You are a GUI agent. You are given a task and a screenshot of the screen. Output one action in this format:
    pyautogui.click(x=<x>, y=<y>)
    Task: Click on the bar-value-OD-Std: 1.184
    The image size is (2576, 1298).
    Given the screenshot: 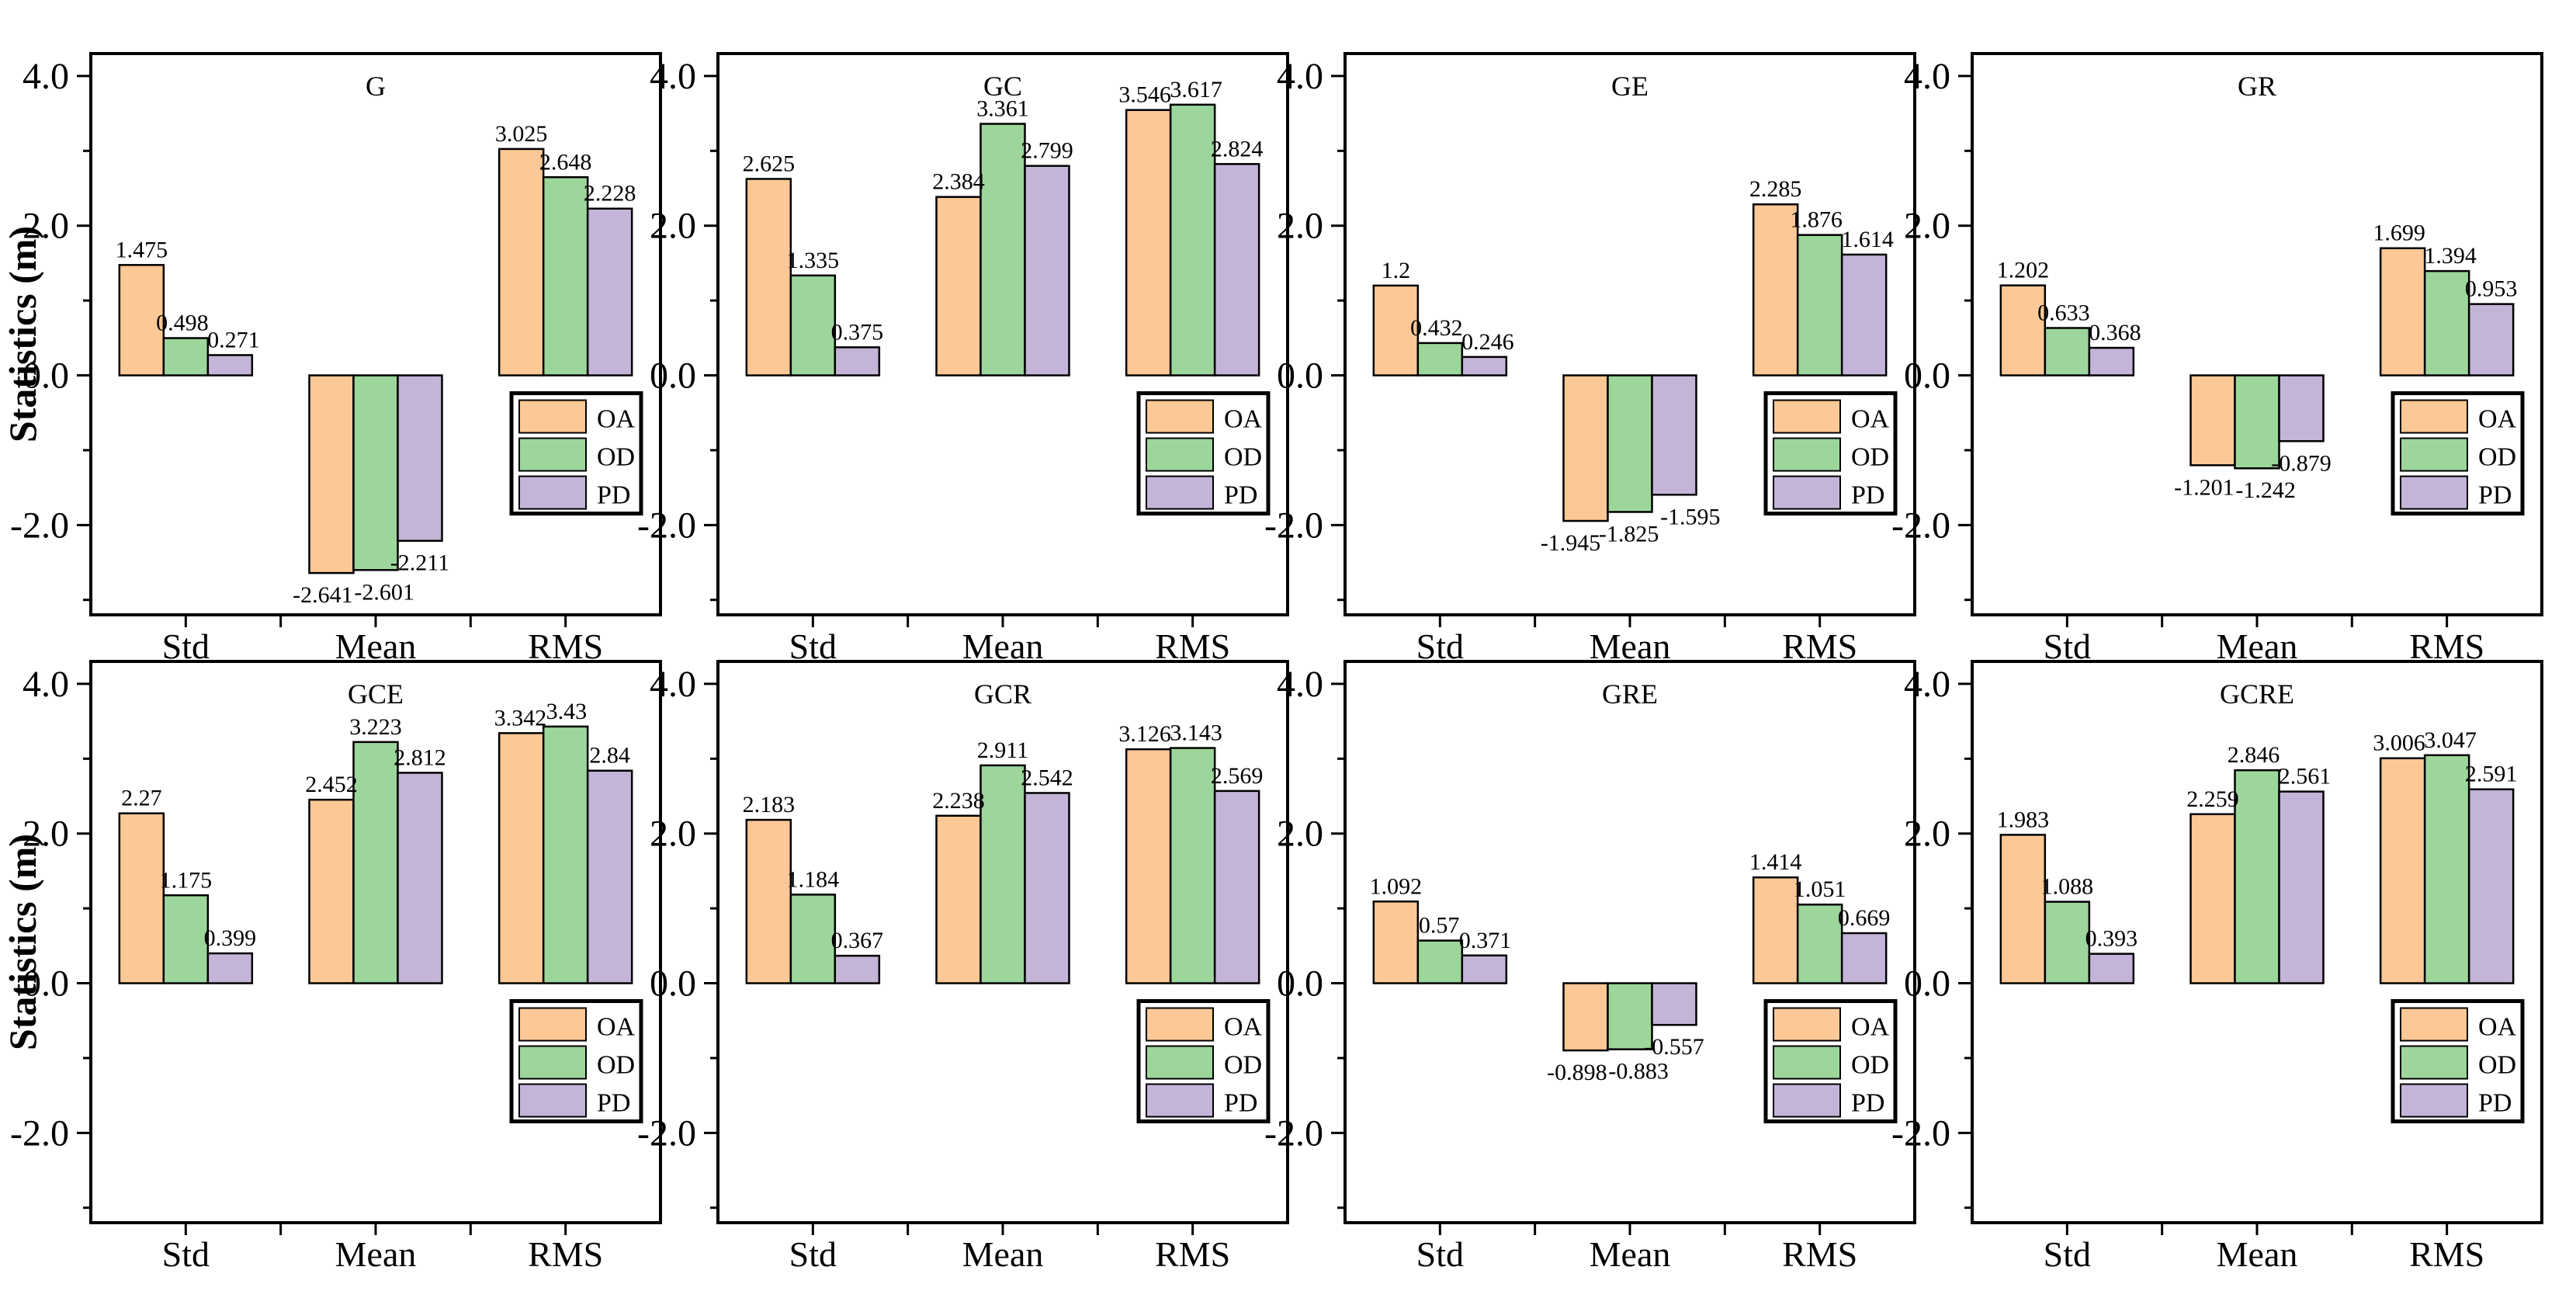 What is the action you would take?
    pyautogui.click(x=813, y=879)
    